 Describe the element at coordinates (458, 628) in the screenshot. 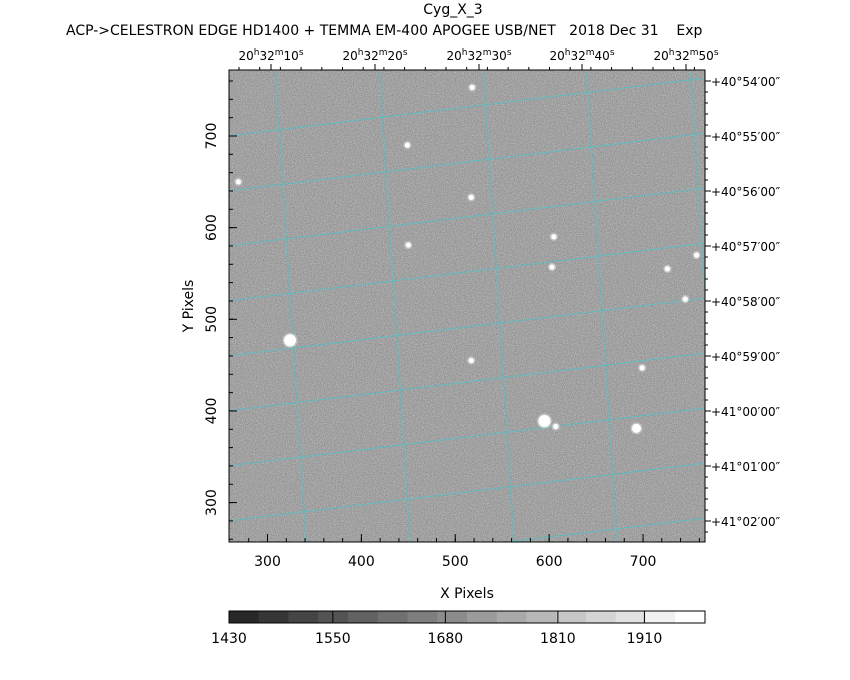

I see `colorbar: 1430 1550 1680 1810 1910` at that location.